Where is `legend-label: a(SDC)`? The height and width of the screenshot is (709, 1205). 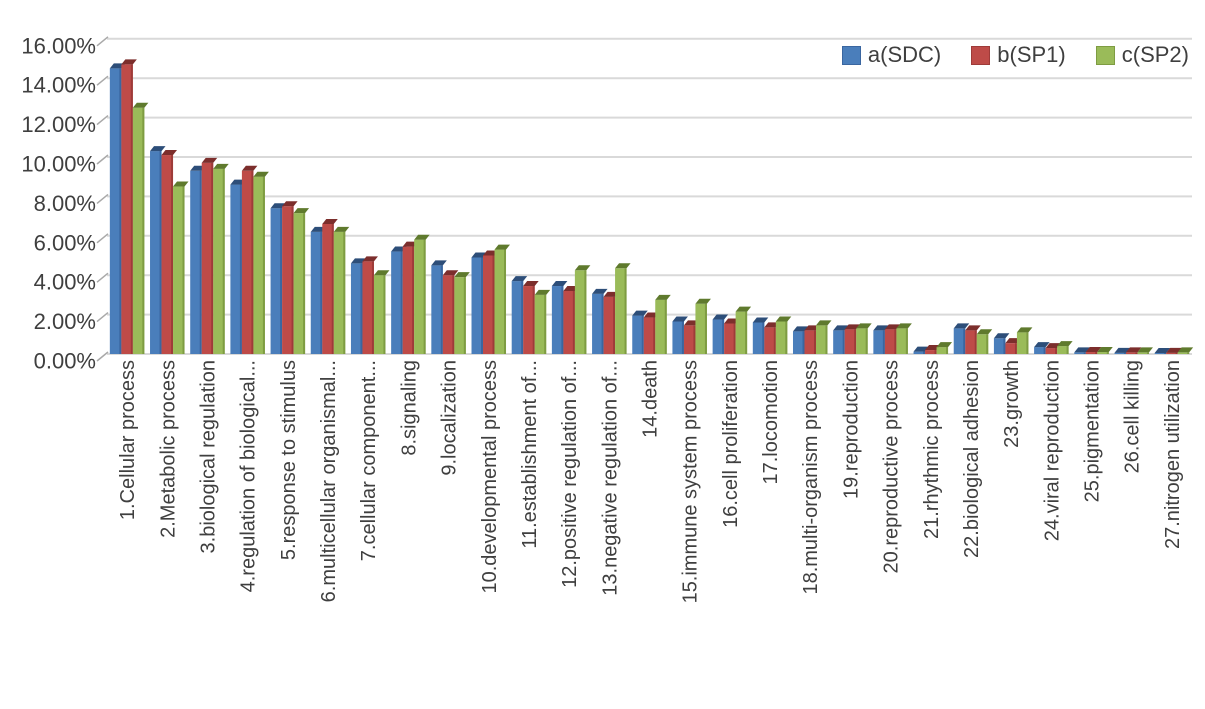
legend-label: a(SDC) is located at coordinates (904, 54).